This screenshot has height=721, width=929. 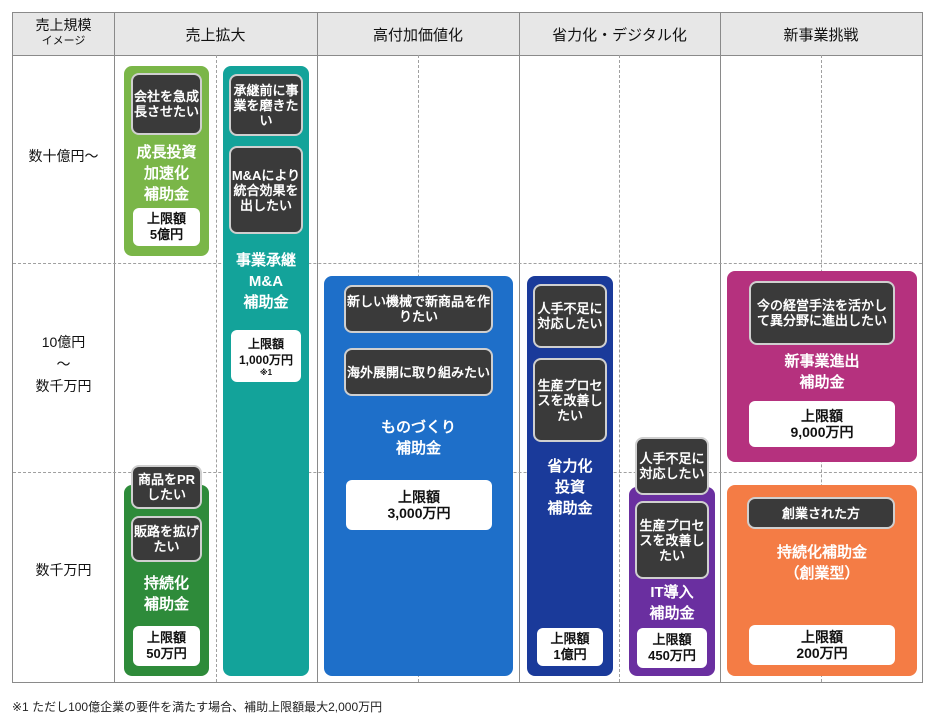 What do you see at coordinates (166, 583) in the screenshot?
I see `title-line: 持続化` at bounding box center [166, 583].